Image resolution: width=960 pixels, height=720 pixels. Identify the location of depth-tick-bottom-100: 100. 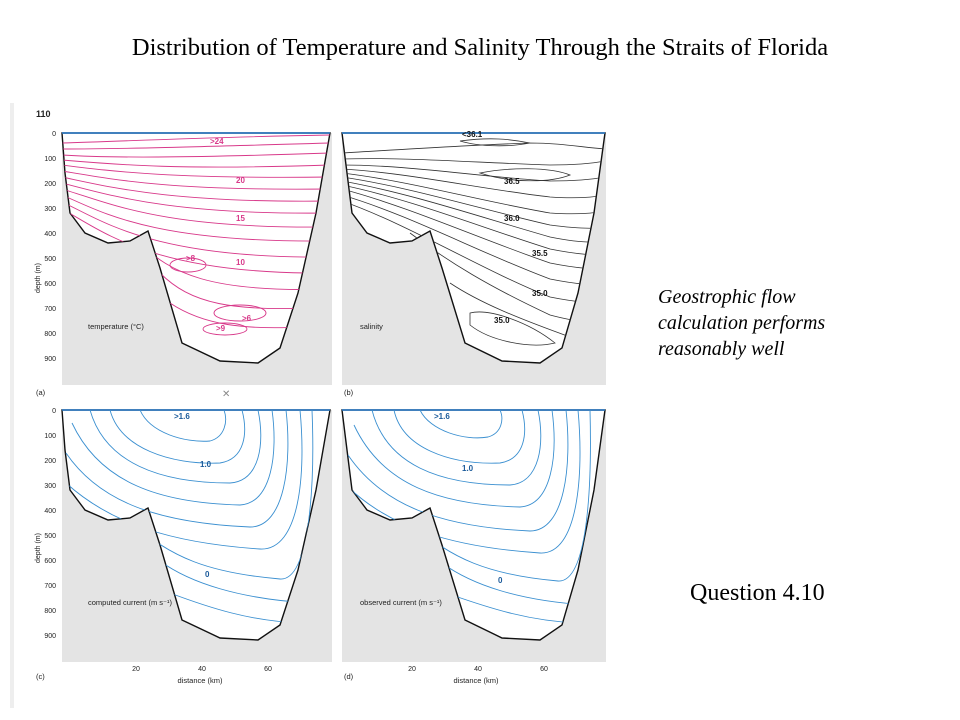
(50, 436).